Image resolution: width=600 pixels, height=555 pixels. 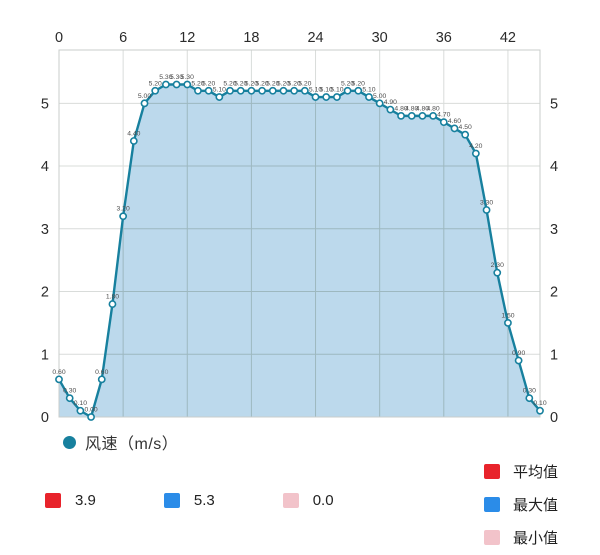 What do you see at coordinates (465, 127) in the screenshot?
I see `point-label: 4.50` at bounding box center [465, 127].